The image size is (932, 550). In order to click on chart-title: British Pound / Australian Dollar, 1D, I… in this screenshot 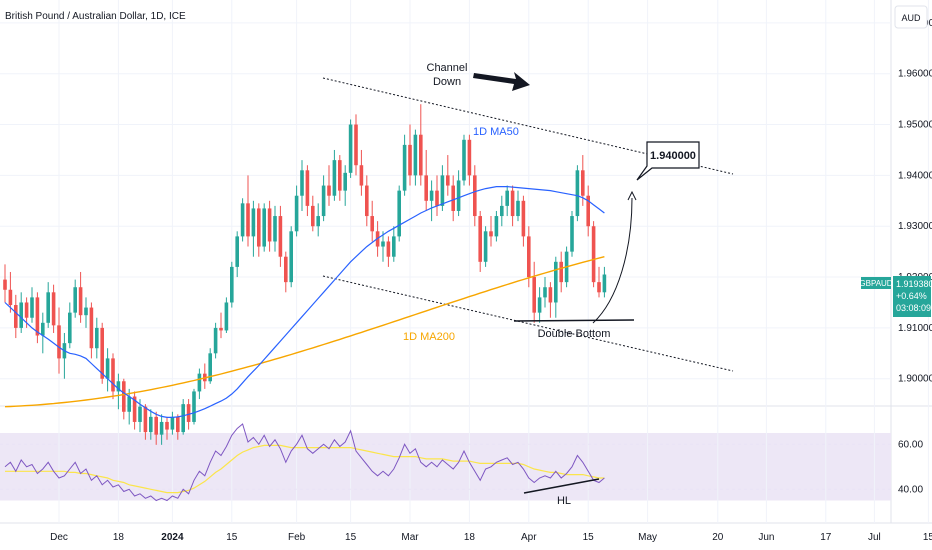, I will do `click(95, 16)`.